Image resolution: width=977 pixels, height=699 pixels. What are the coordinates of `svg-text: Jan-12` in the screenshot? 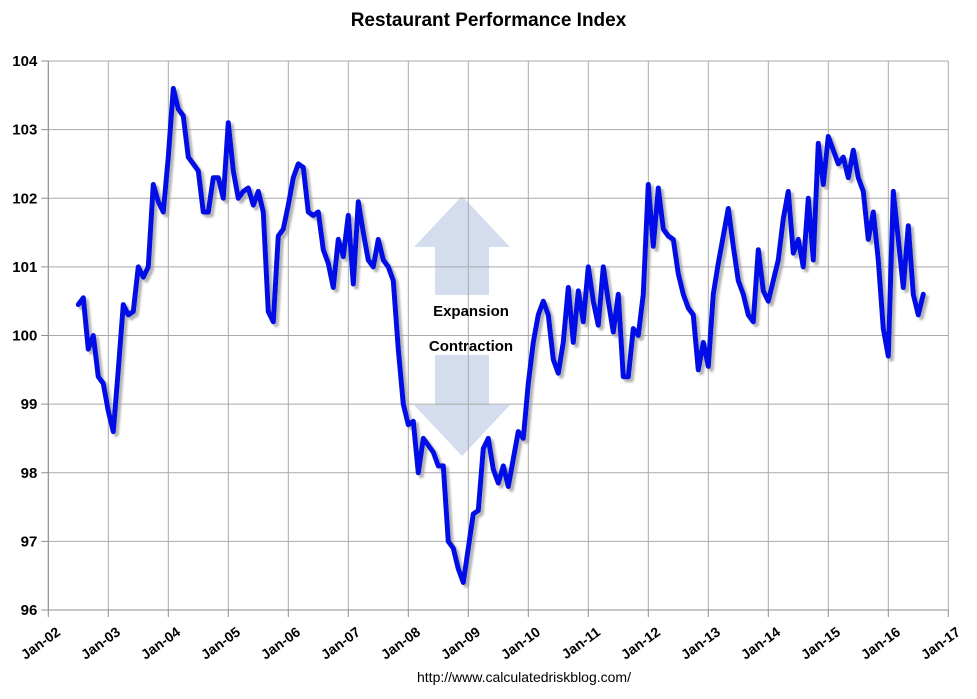 It's located at (640, 642).